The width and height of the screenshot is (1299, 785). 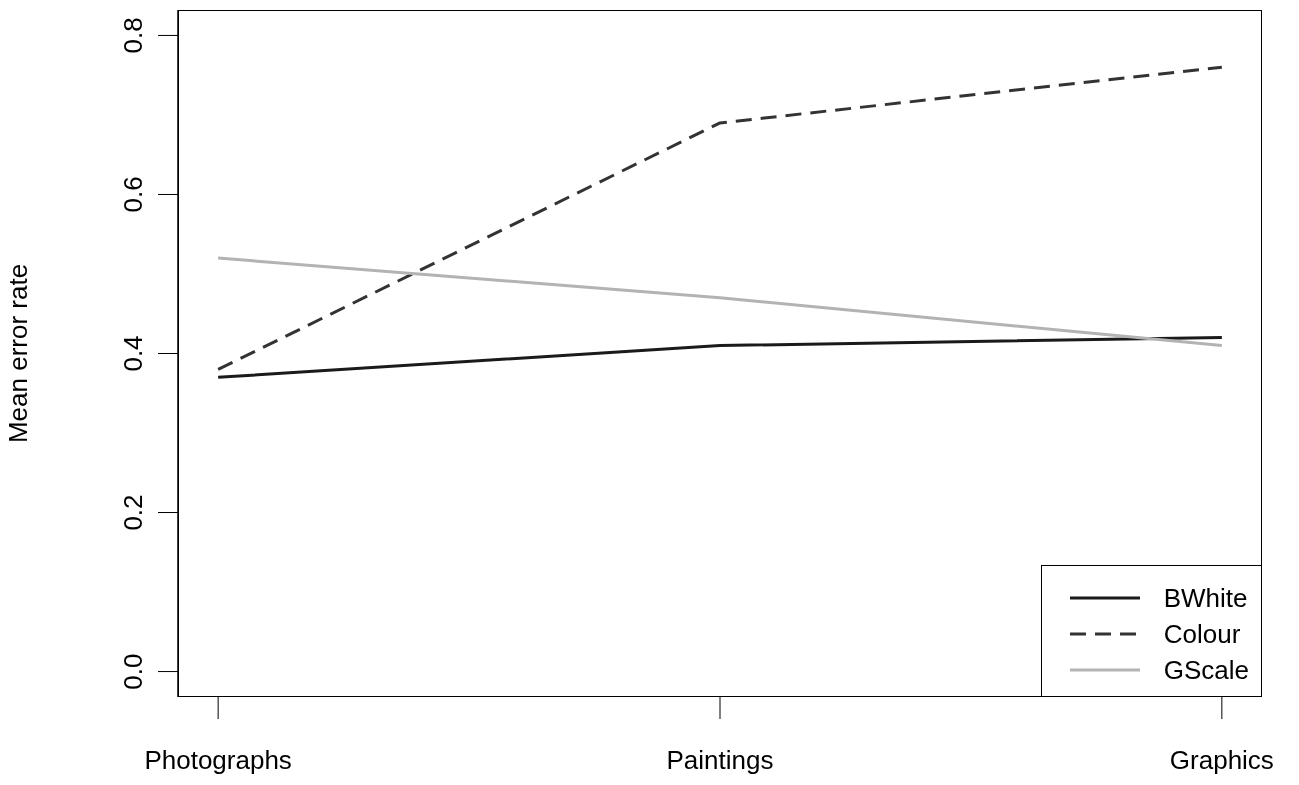 I want to click on y-tick-label: 0.8, so click(x=133, y=35).